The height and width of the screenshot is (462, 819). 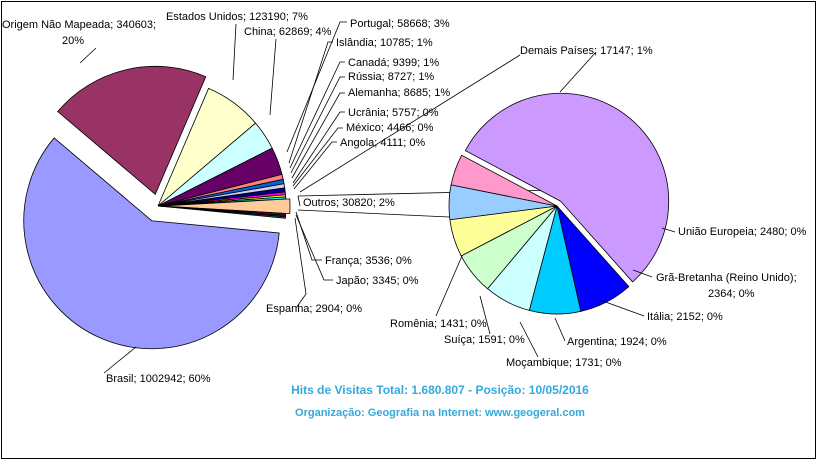 I want to click on main-slice-brasil, so click(x=151, y=243).